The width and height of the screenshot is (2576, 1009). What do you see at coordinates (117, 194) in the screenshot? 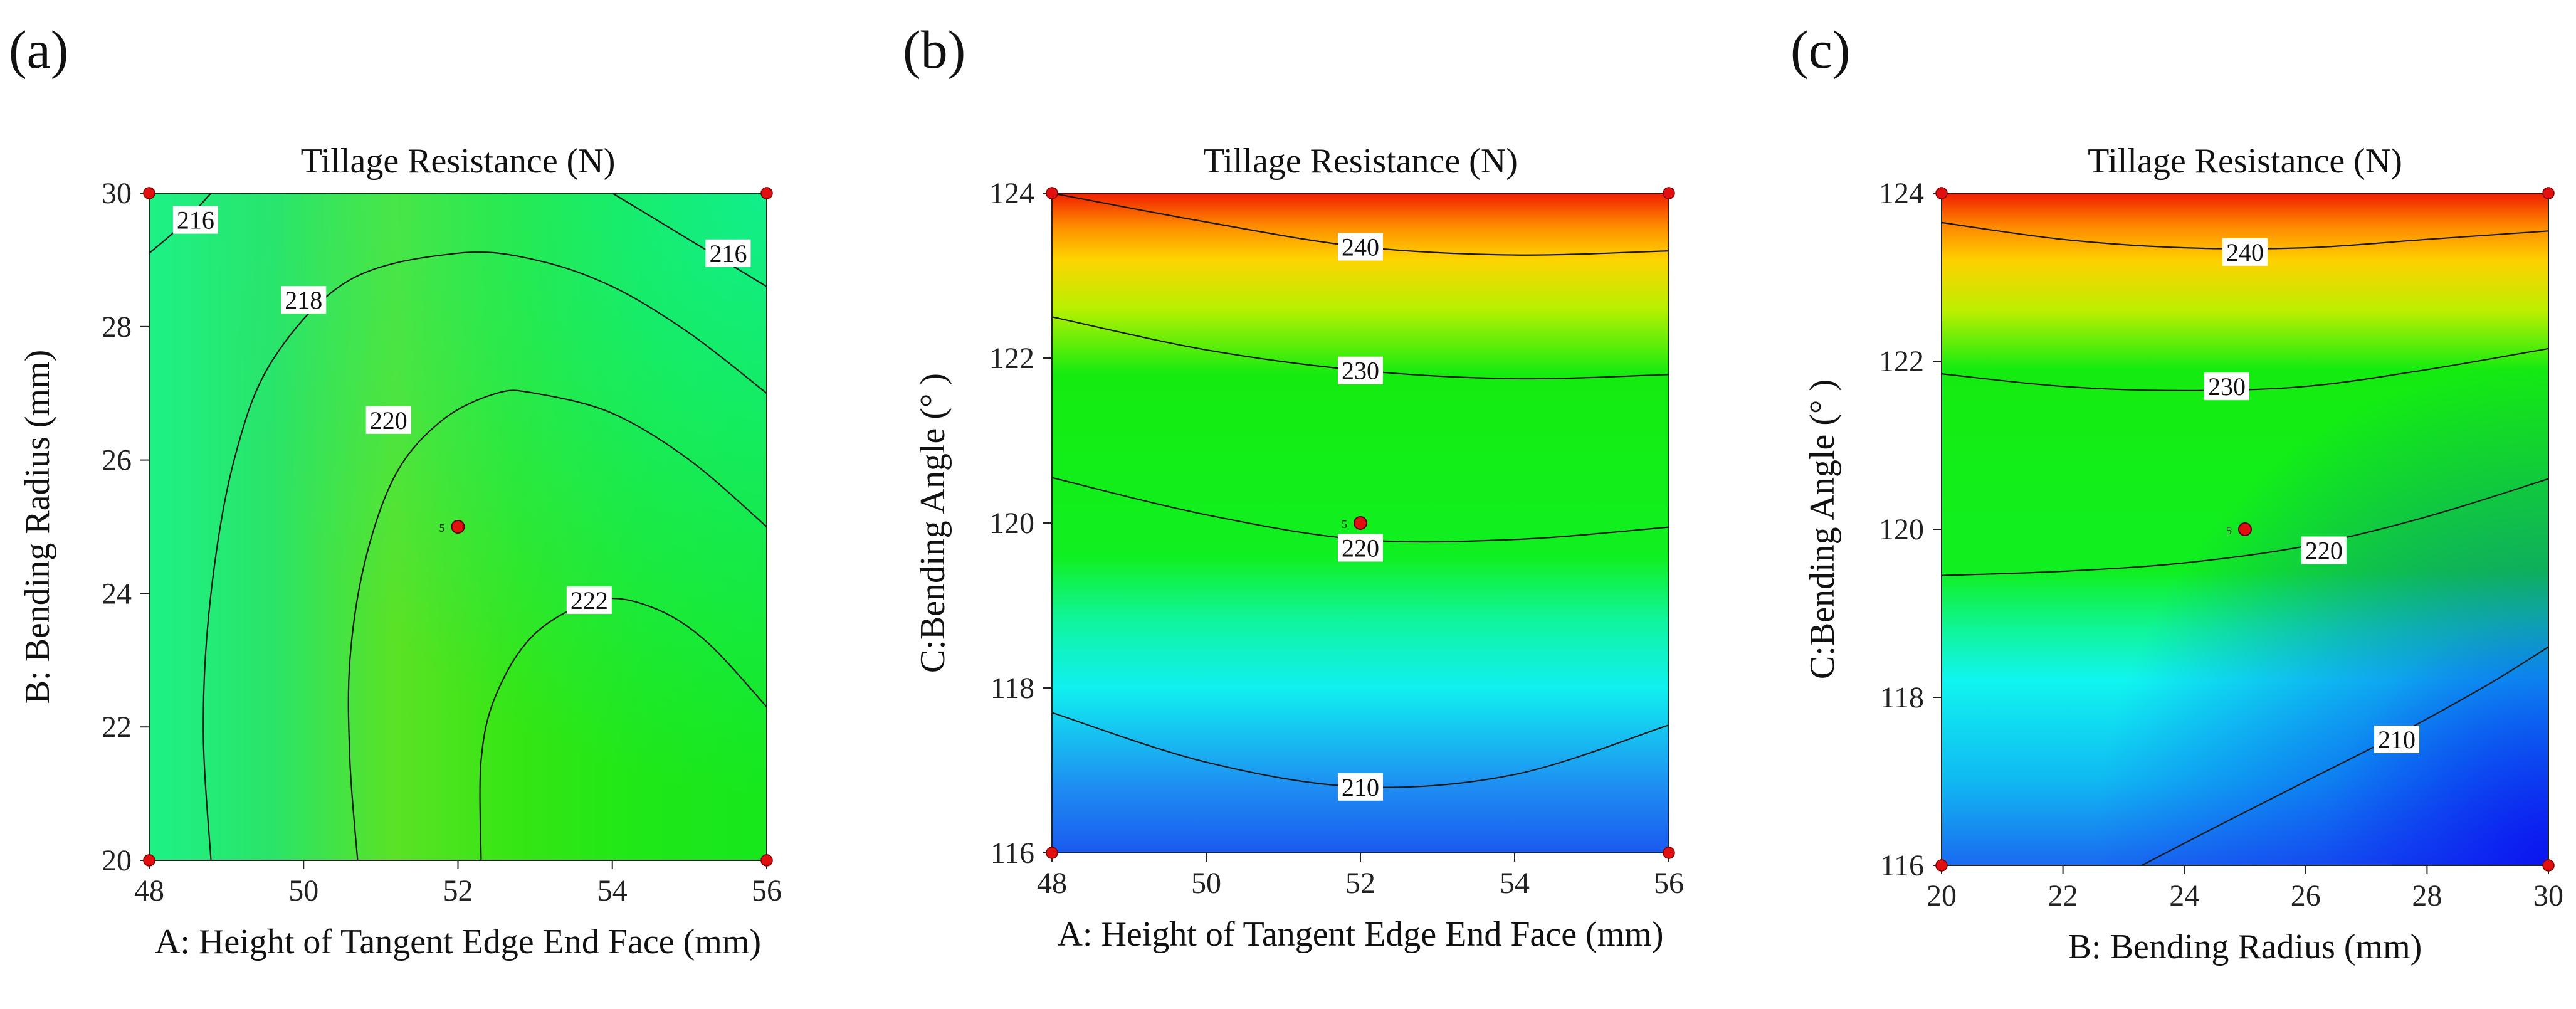
I see `y-tick-label: 30` at bounding box center [117, 194].